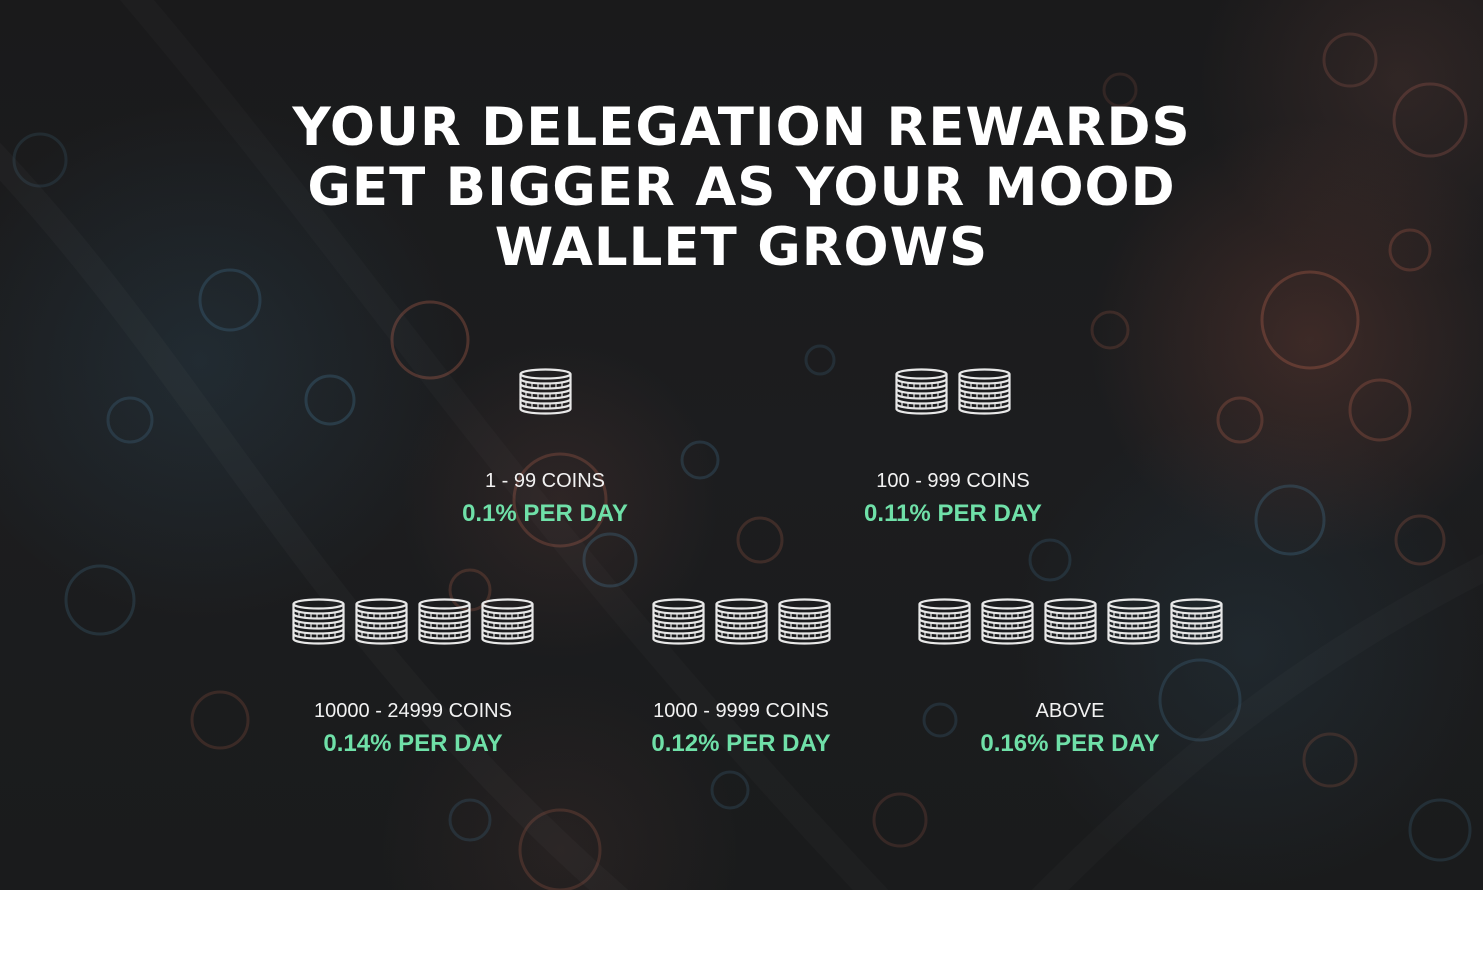  I want to click on headline-line-2: GET BIGGER AS YOUR MOOD, so click(741, 187).